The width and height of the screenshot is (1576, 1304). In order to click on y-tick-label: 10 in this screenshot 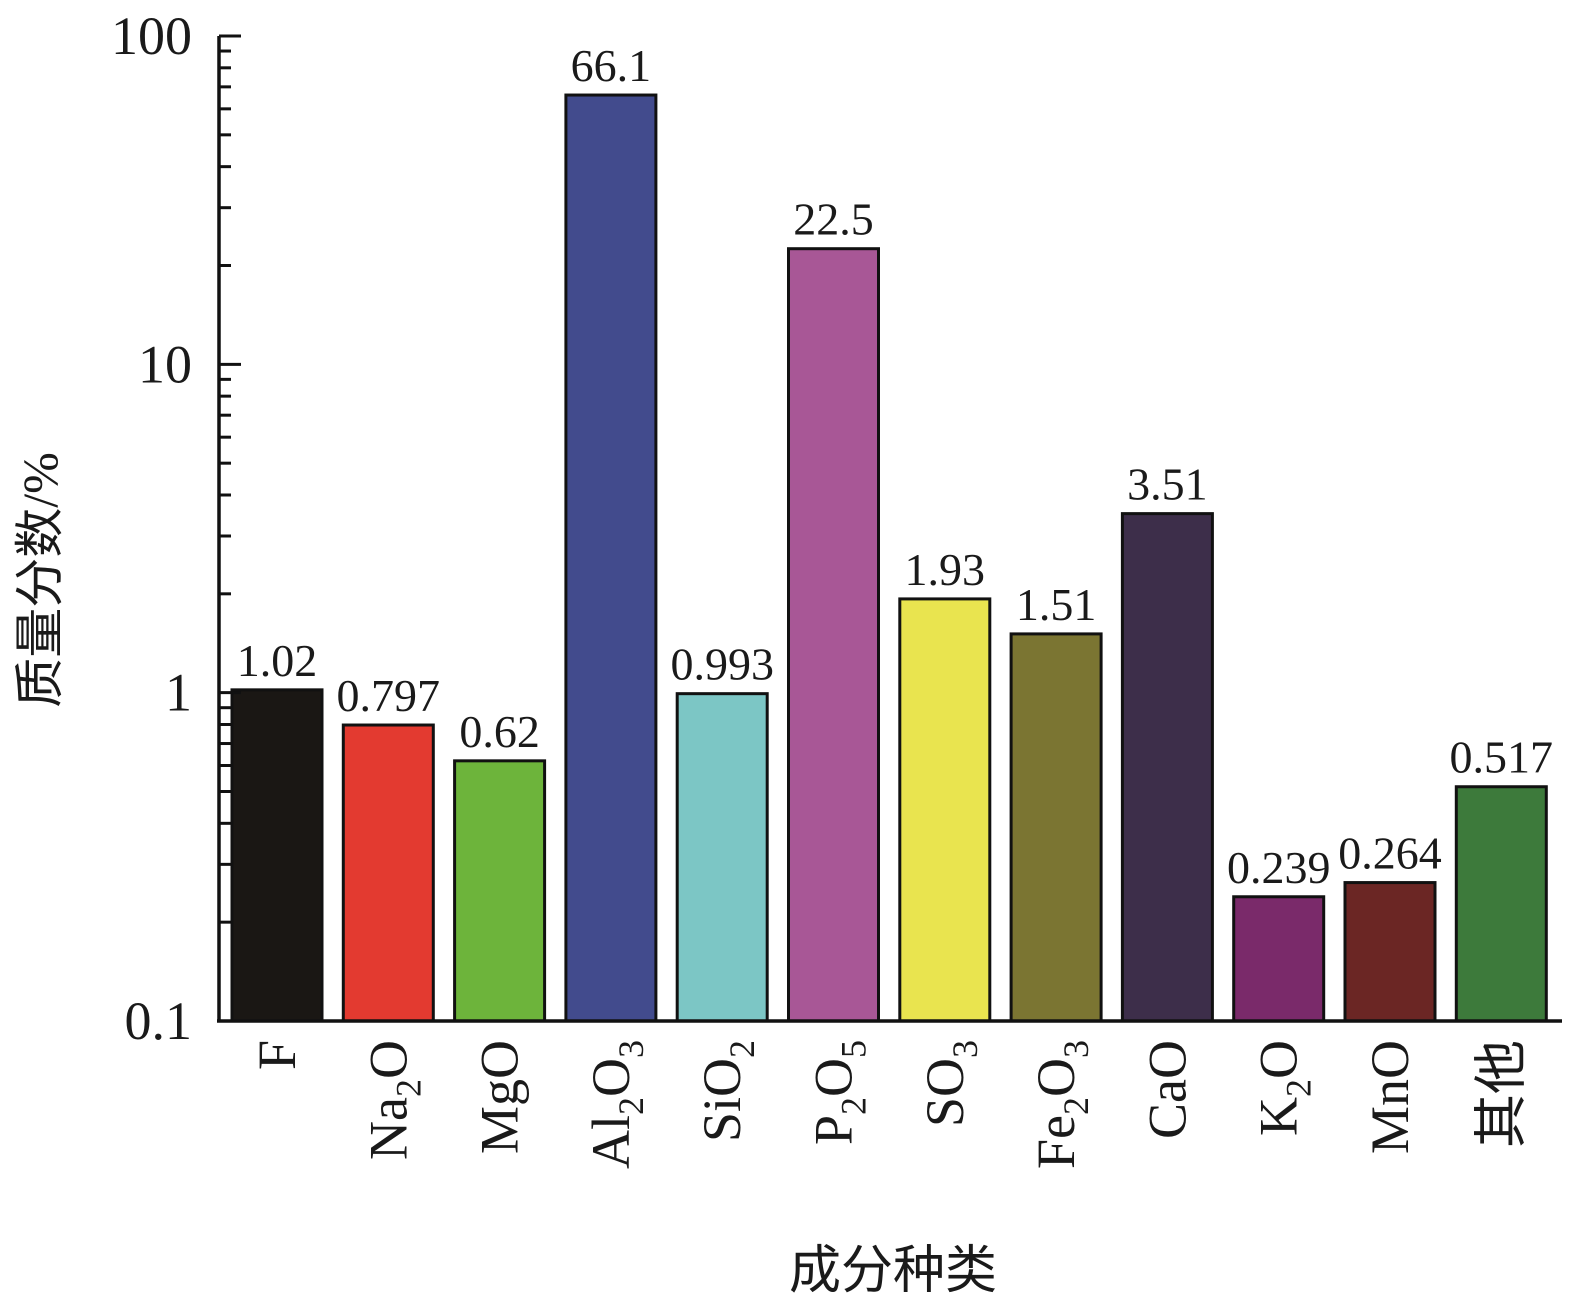, I will do `click(165, 364)`.